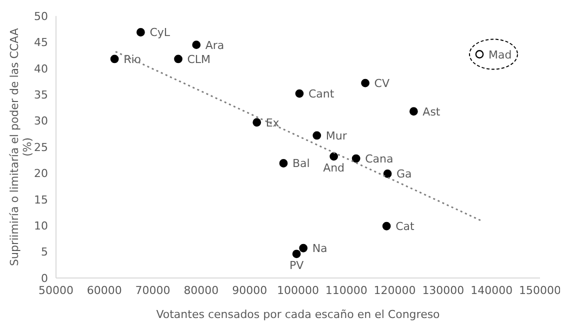  I want to click on annotation: Ga, so click(404, 174).